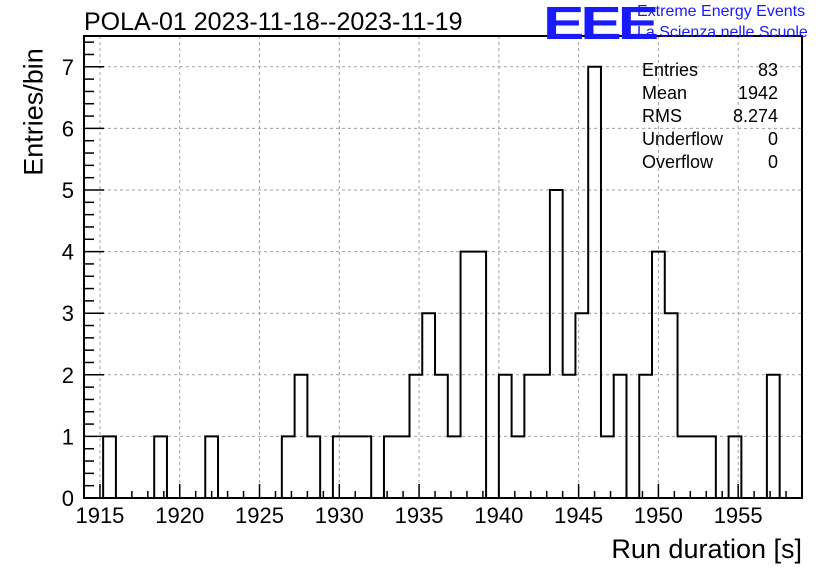 The width and height of the screenshot is (836, 572). Describe the element at coordinates (273, 22) in the screenshot. I see `chart-title: POLA-01 2023-11-18--2023-11-19` at that location.